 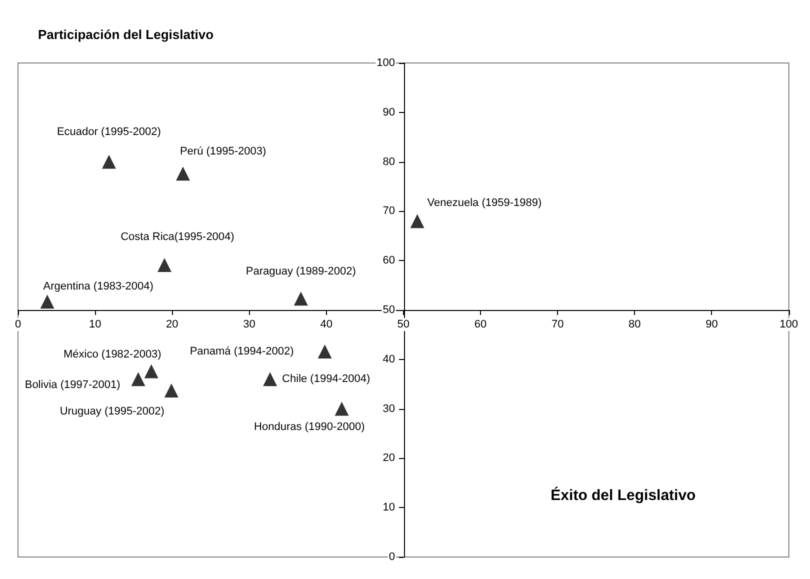 I want to click on annotation: Panamá (1994-2002), so click(x=242, y=351).